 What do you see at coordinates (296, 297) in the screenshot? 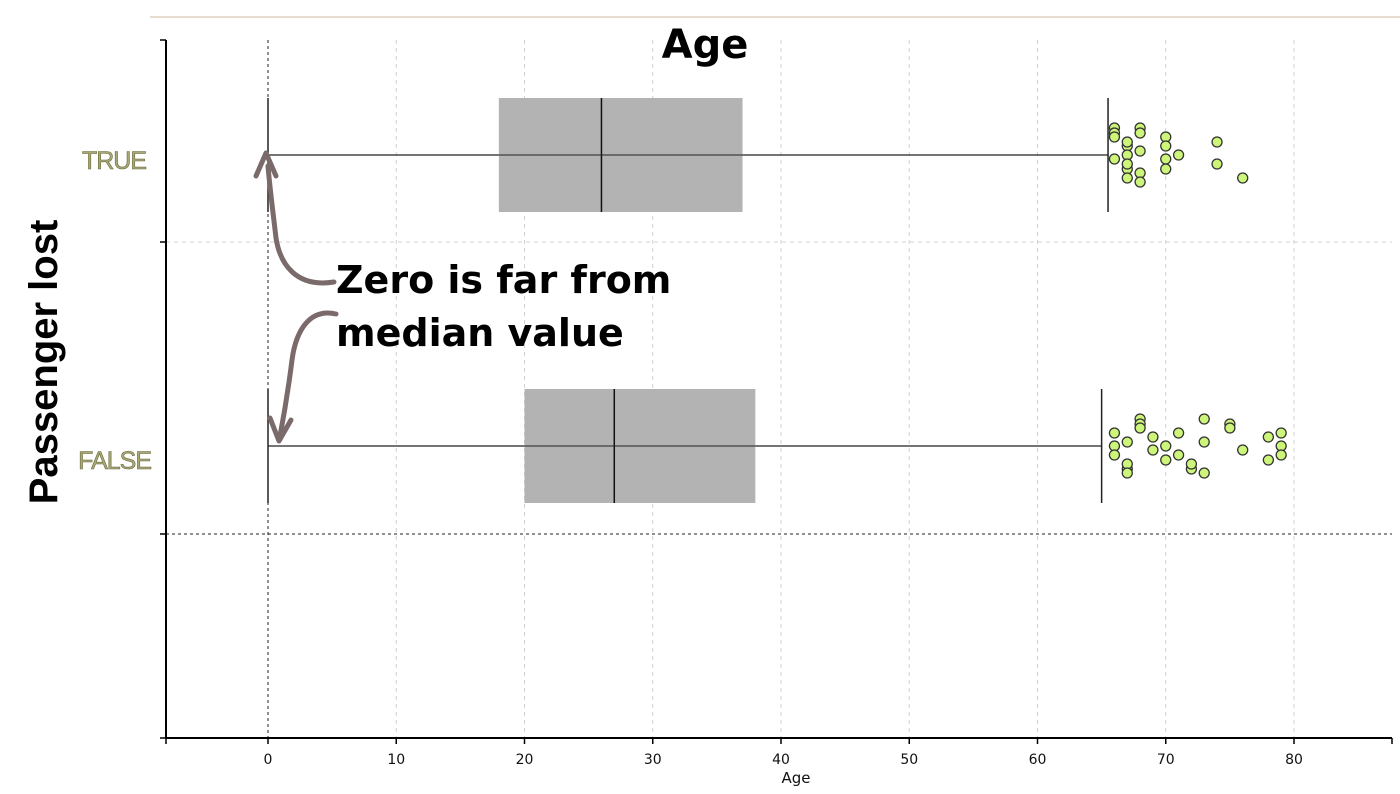
I see `annotation-arrows` at bounding box center [296, 297].